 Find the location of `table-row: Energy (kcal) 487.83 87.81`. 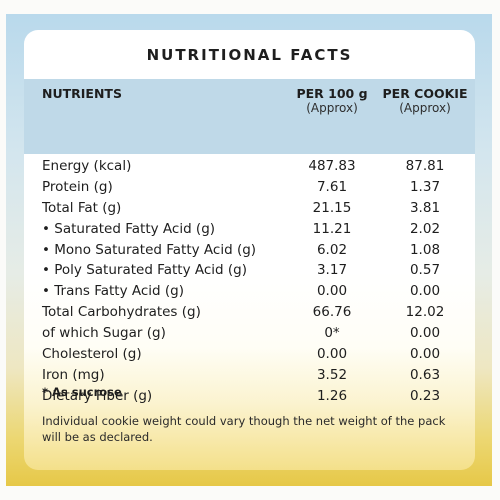

table-row: Energy (kcal) 487.83 87.81 is located at coordinates (249, 168).